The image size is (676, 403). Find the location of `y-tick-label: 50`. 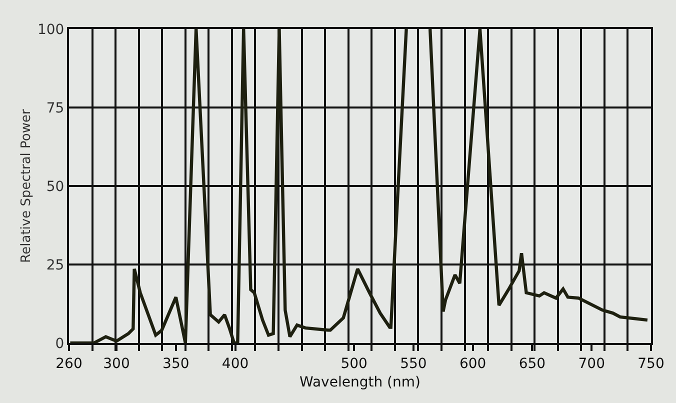

y-tick-label: 50 is located at coordinates (55, 186).